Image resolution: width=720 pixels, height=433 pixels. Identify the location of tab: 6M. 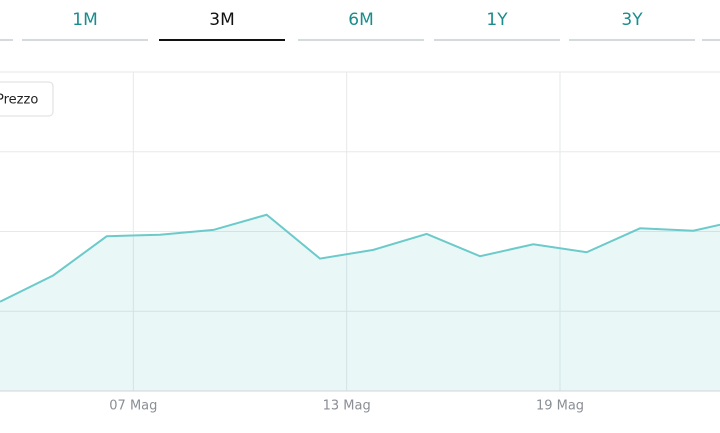
(361, 25).